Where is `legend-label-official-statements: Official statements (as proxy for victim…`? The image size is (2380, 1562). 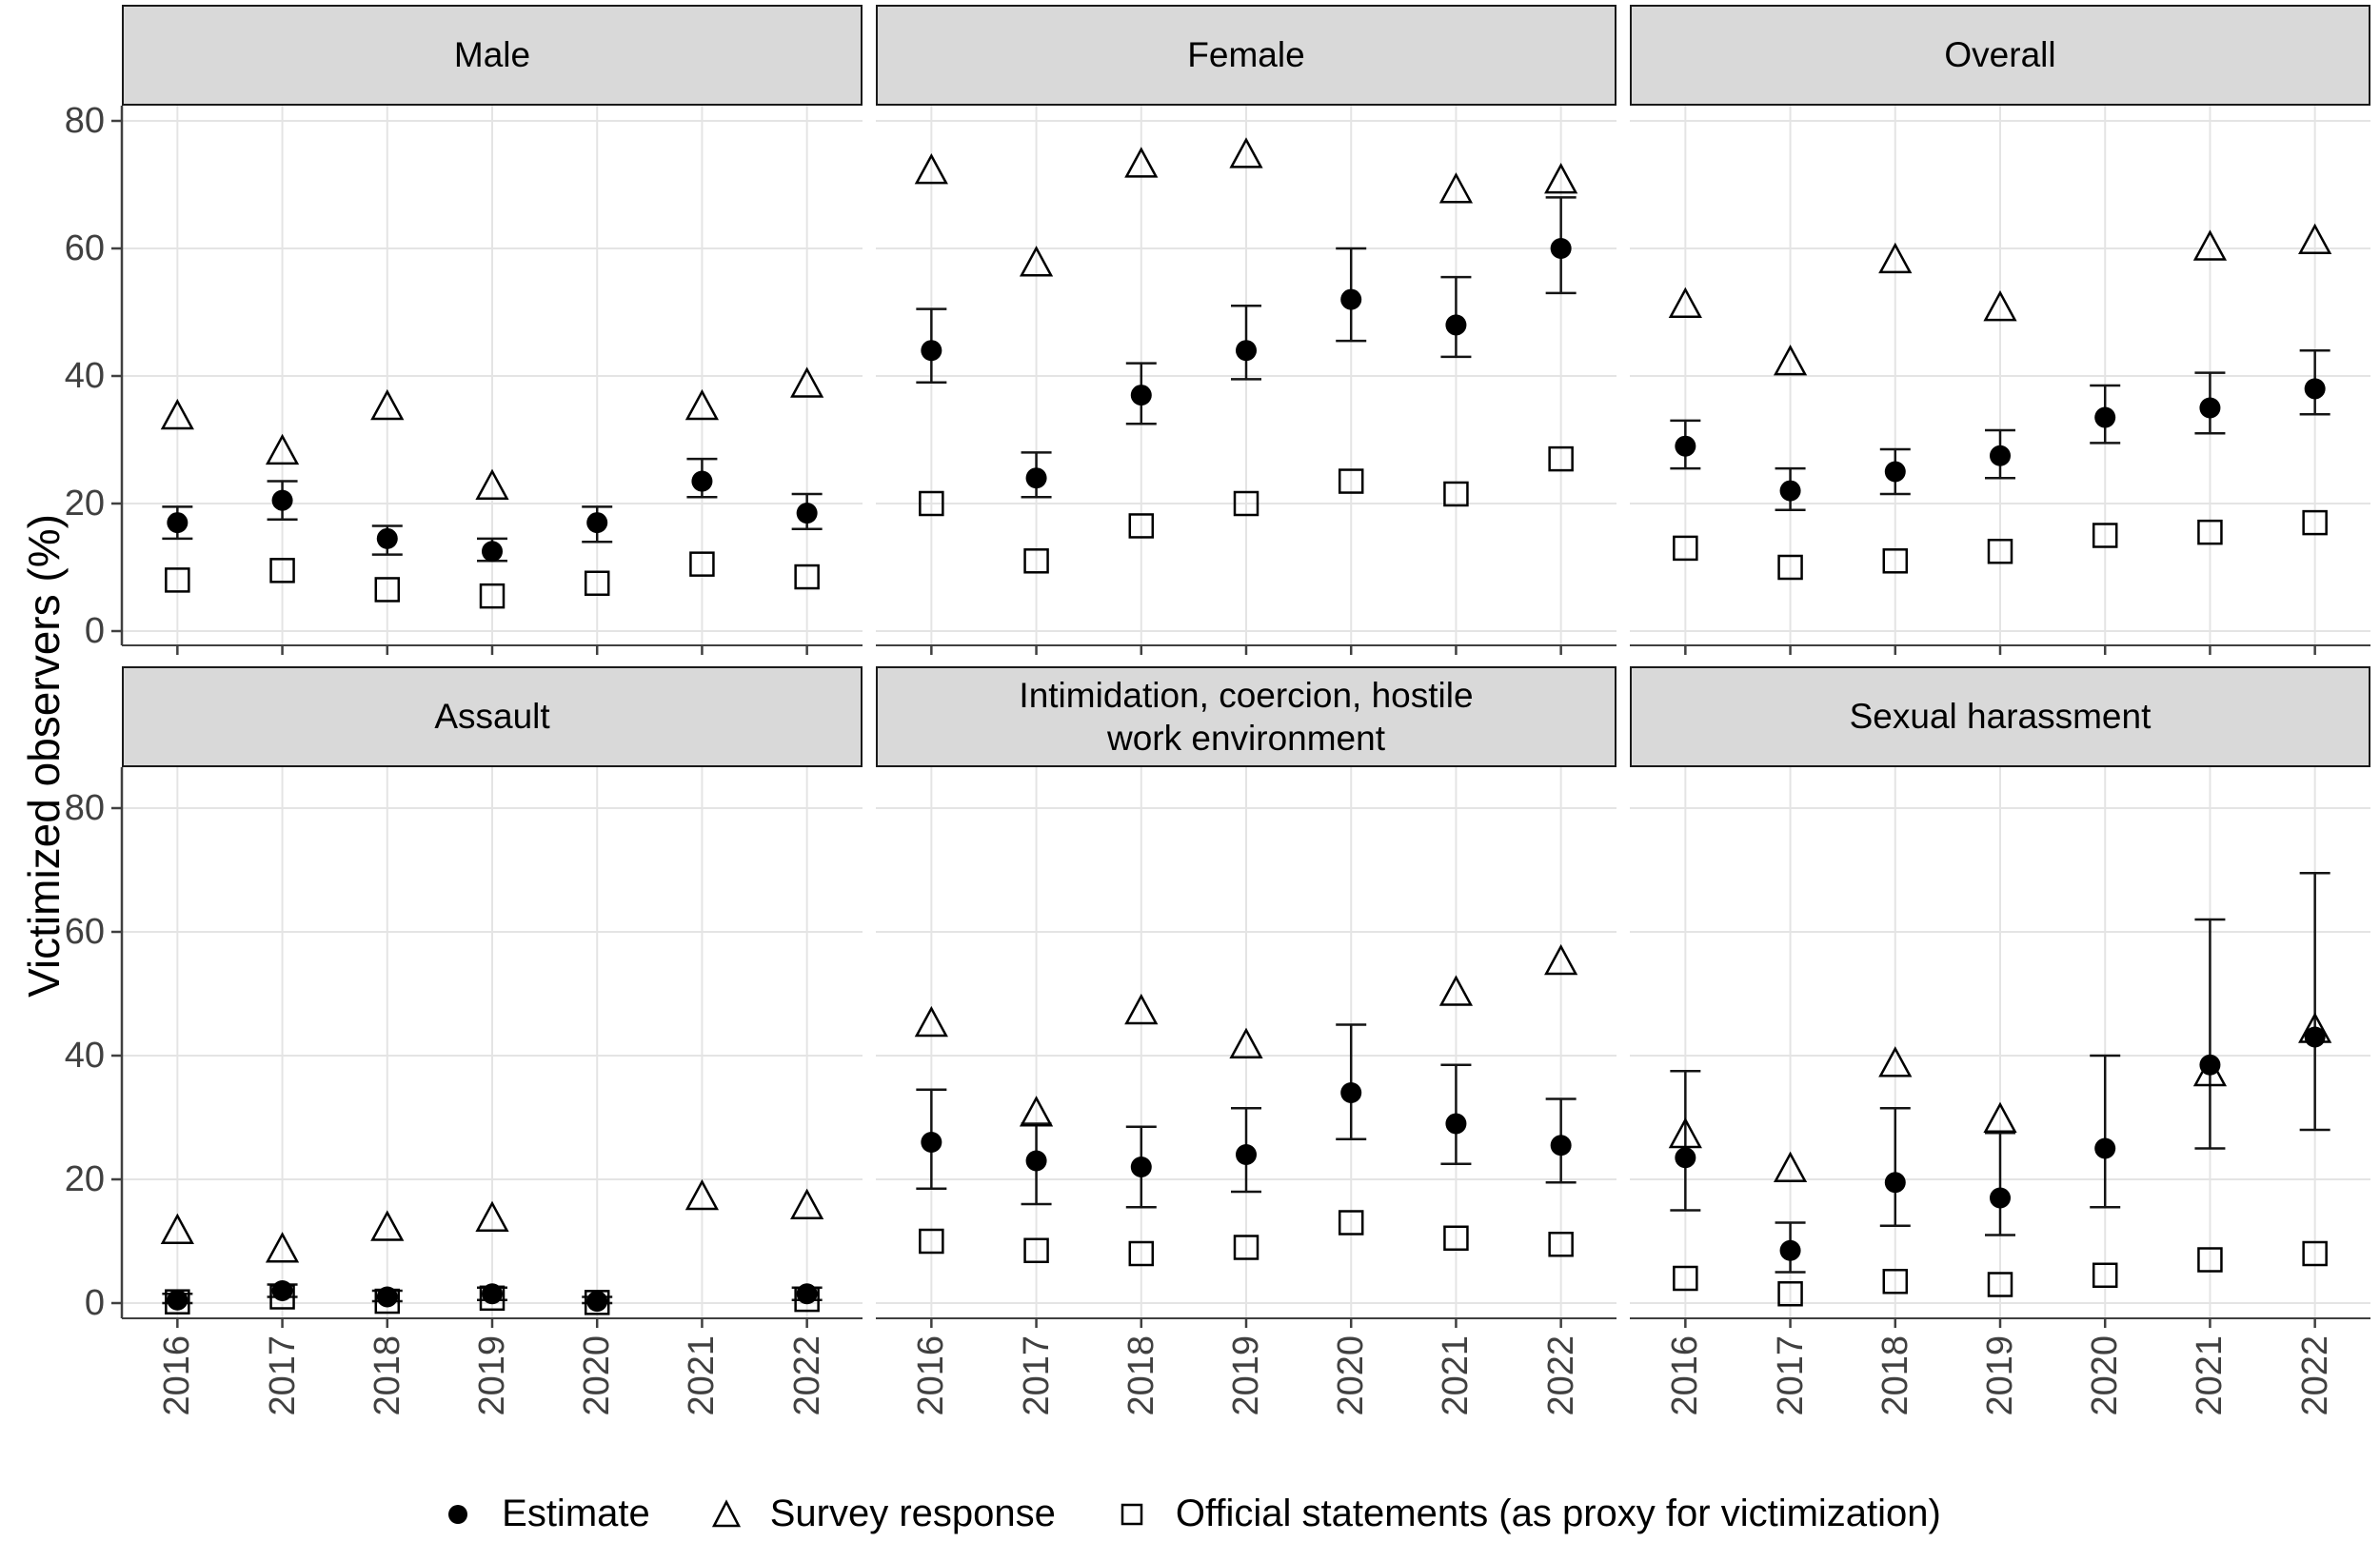 legend-label-official-statements: Official statements (as proxy for victim… is located at coordinates (1558, 1513).